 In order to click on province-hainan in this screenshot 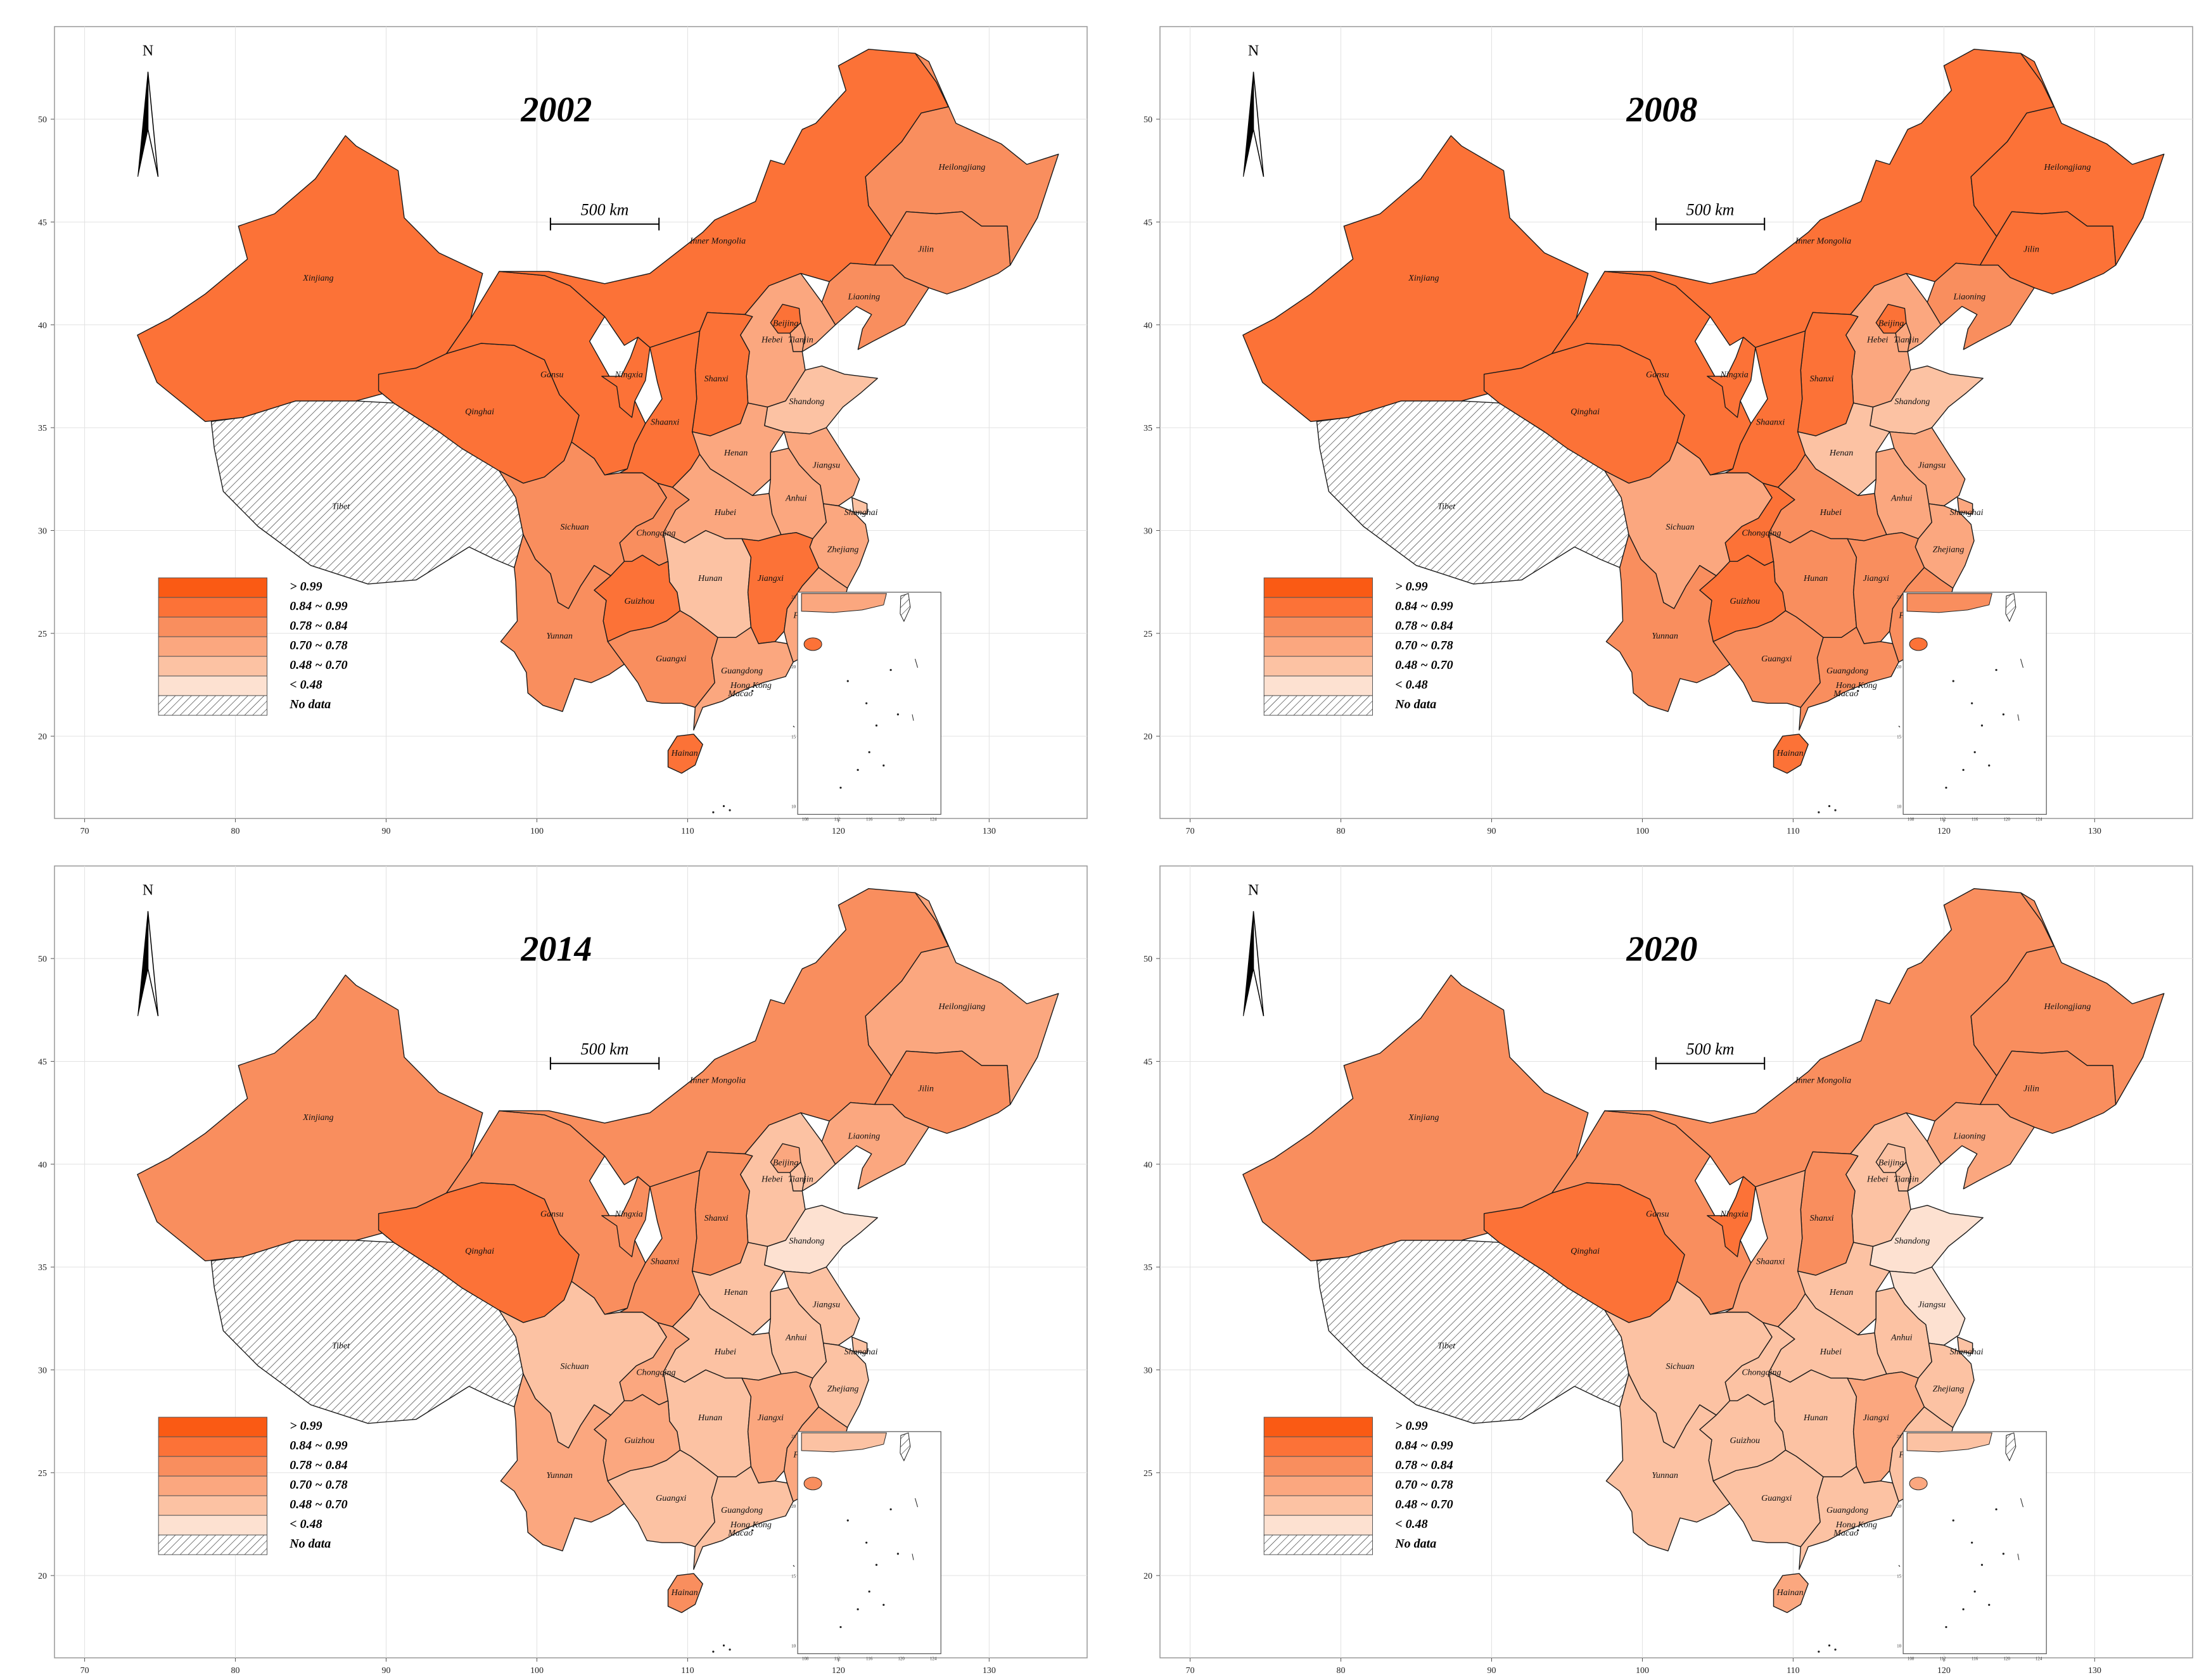, I will do `click(1791, 754)`.